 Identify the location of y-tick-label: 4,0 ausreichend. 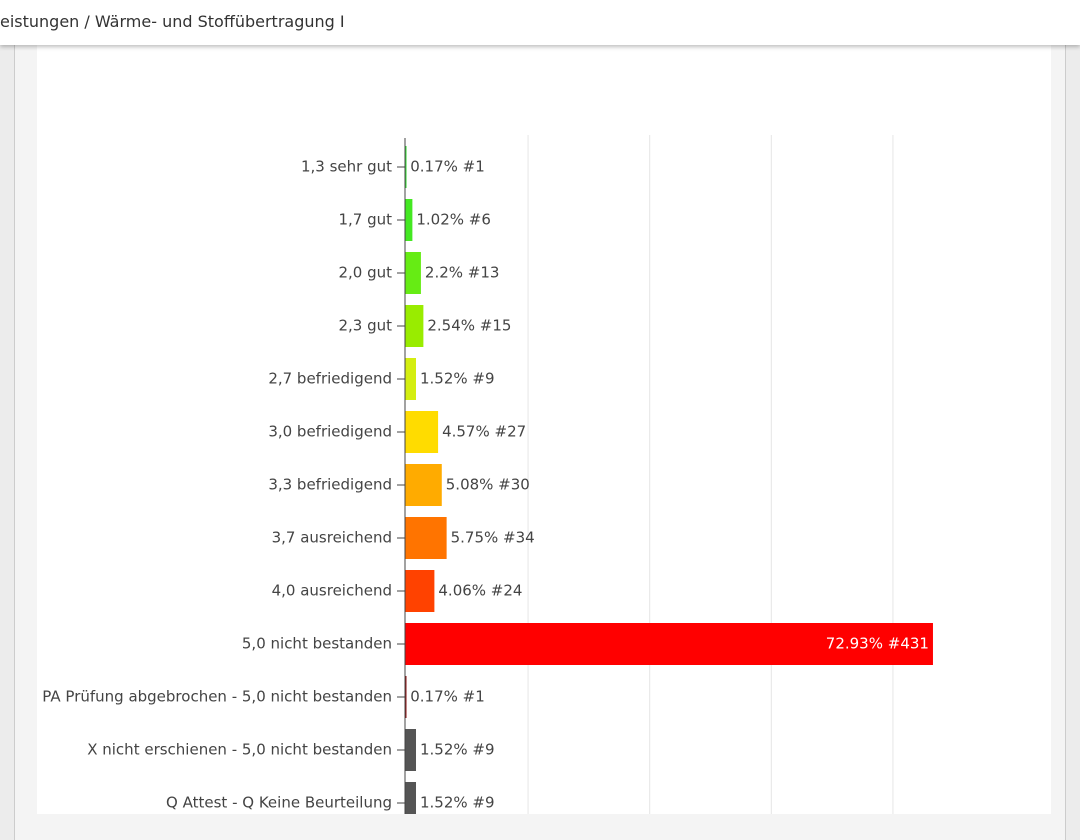
(332, 591).